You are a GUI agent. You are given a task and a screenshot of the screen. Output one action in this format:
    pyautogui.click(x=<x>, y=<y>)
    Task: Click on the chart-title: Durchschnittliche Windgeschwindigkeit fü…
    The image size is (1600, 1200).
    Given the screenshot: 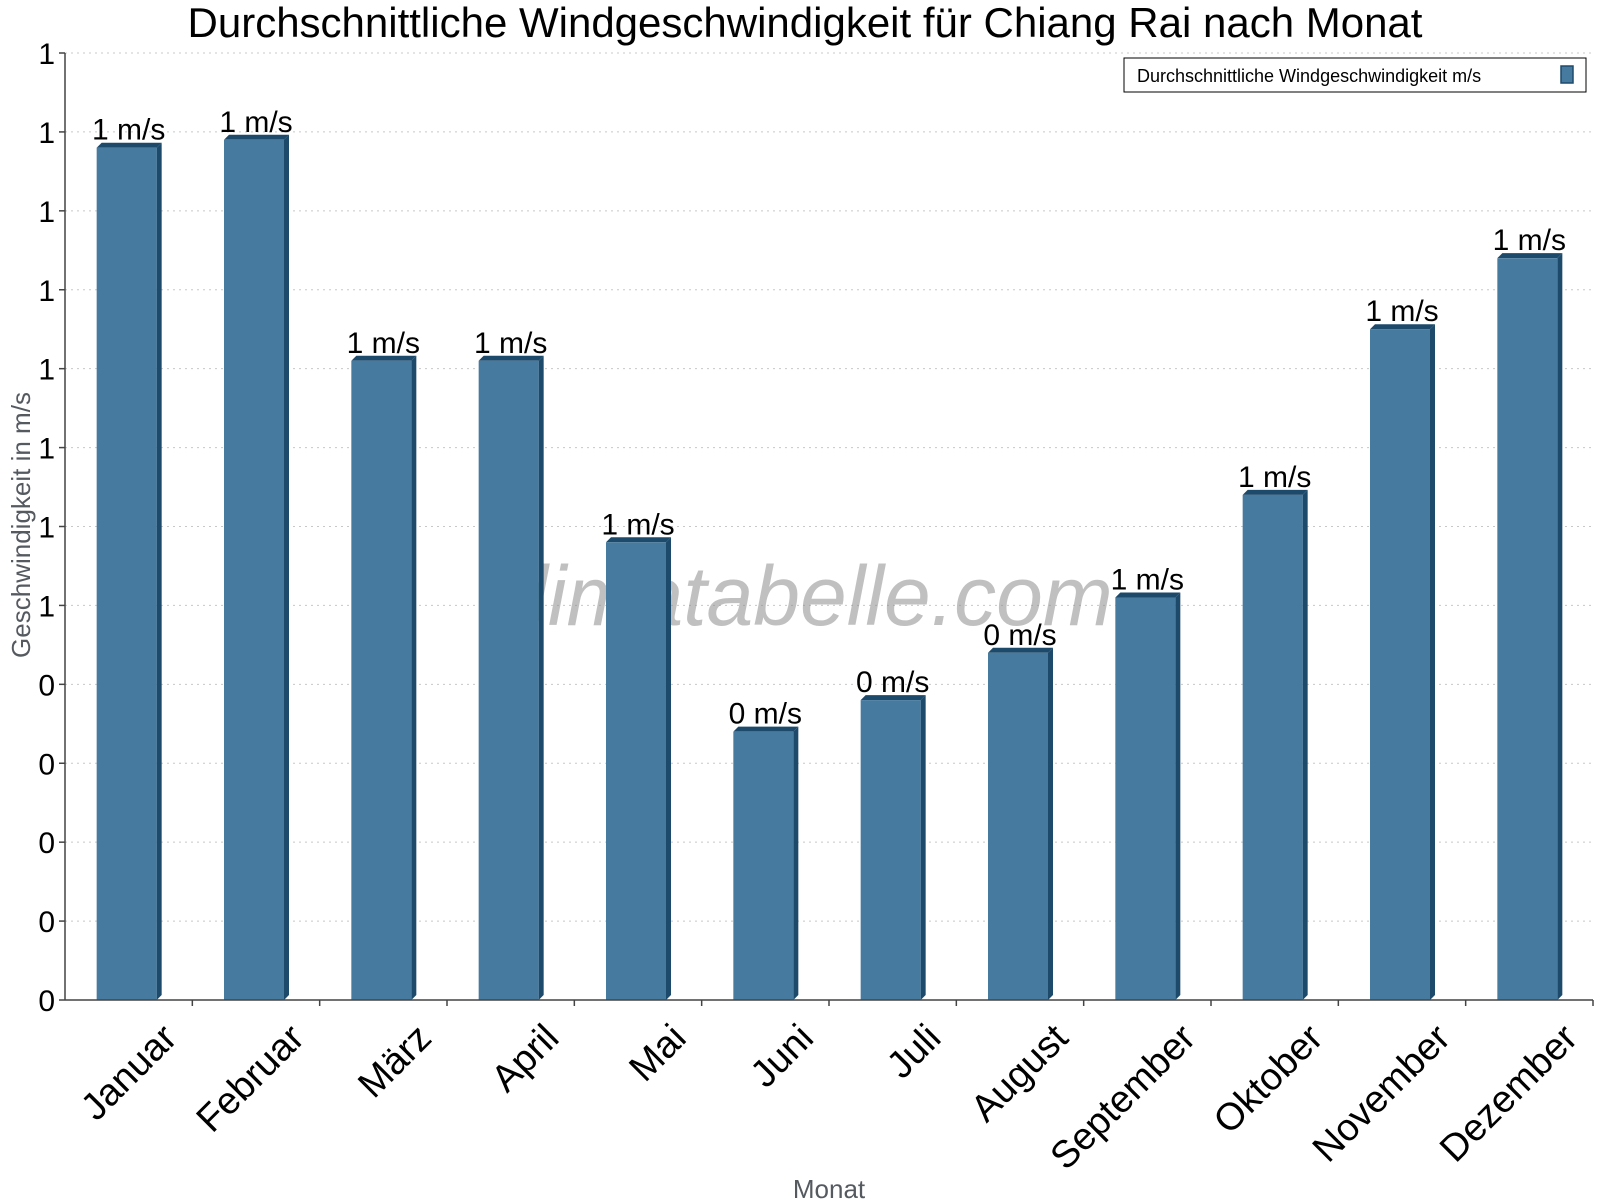 What is the action you would take?
    pyautogui.click(x=805, y=23)
    